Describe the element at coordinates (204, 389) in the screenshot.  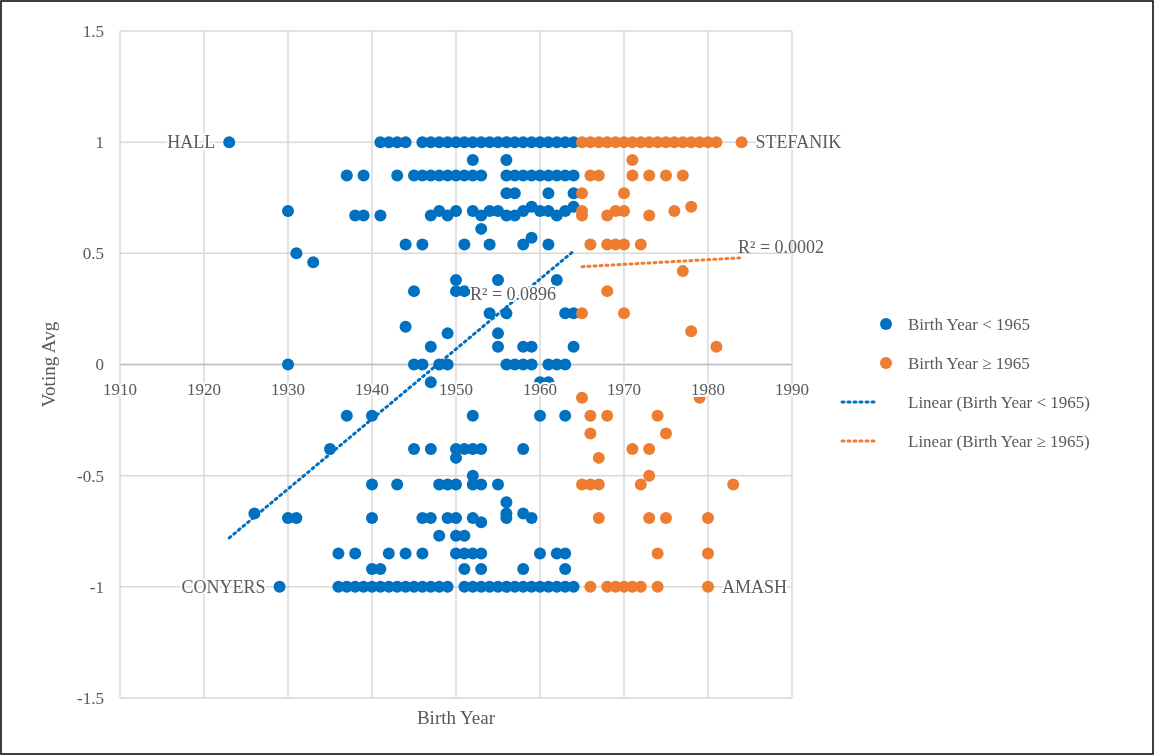
I see `x-tick-label: 1920` at that location.